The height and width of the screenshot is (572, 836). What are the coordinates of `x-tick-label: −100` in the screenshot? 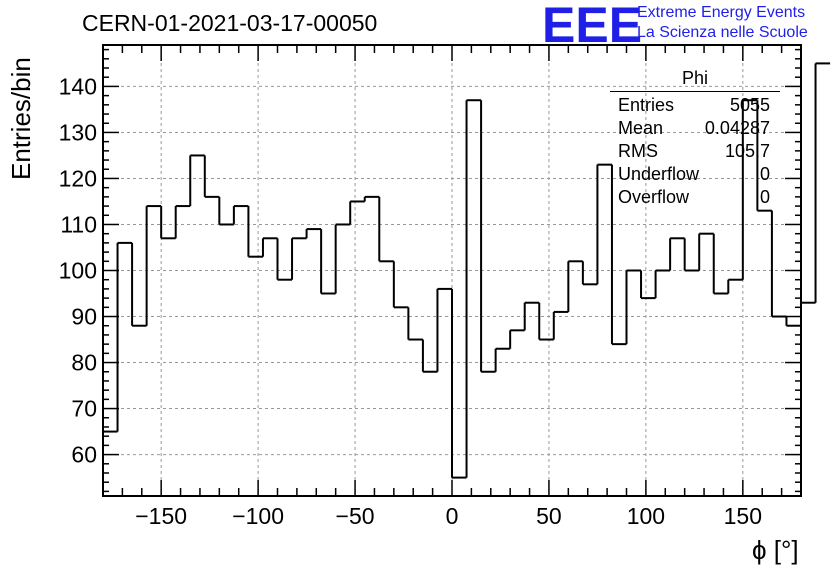 It's located at (258, 516).